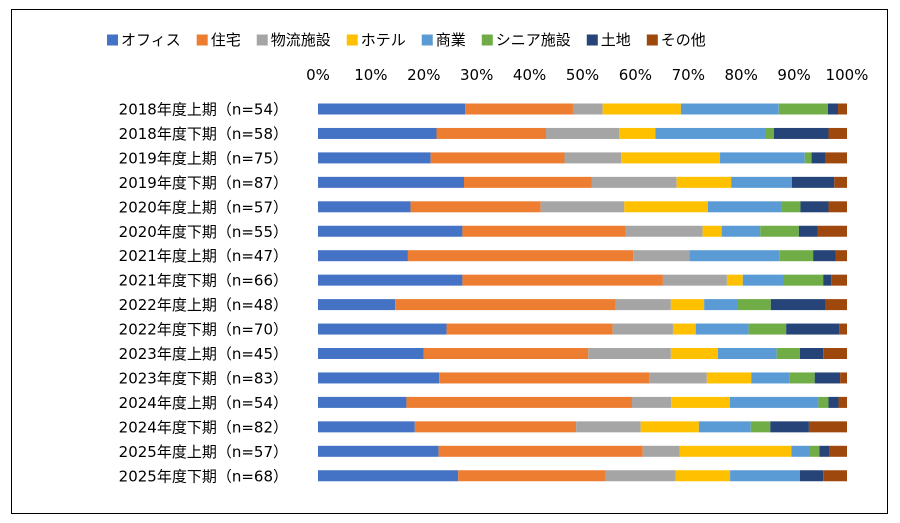  I want to click on legend-label-7: その他, so click(683, 40).